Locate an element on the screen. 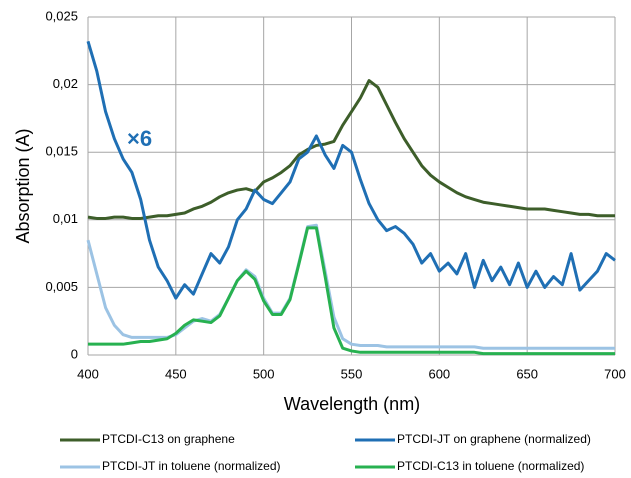 Image resolution: width=631 pixels, height=478 pixels. legend-label: PTCDI-JT on graphene (normalized) is located at coordinates (494, 439).